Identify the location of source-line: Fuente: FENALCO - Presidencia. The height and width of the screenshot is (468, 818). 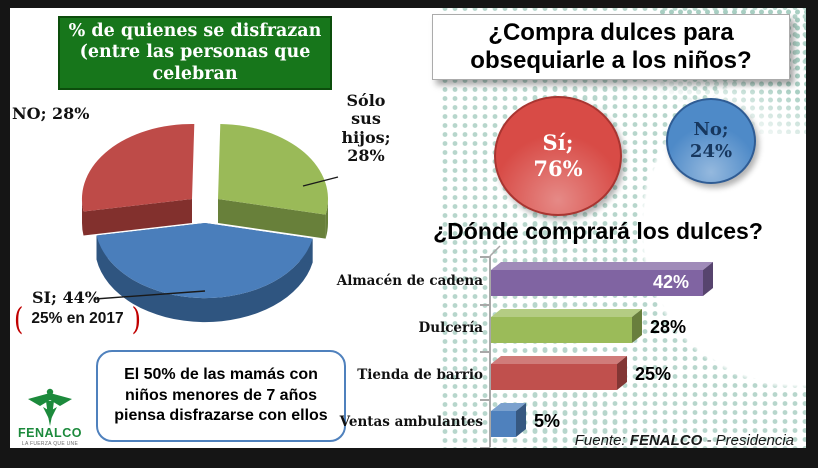
(684, 440).